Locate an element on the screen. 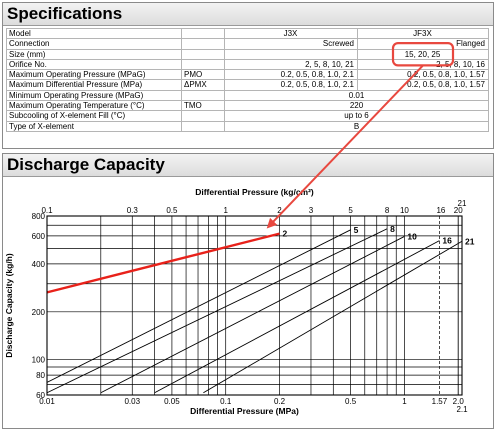 The width and height of the screenshot is (495, 431). row-value-shared: up to 6 is located at coordinates (356, 116).